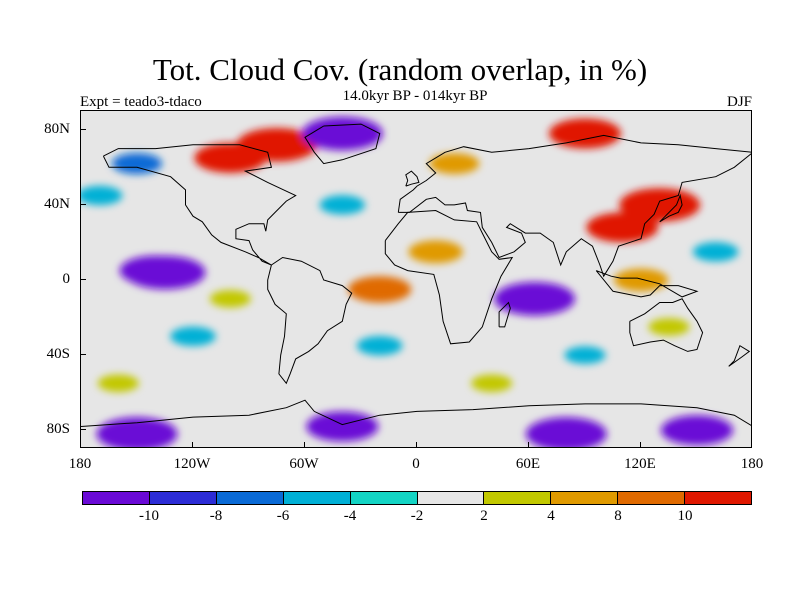  I want to click on anomaly-tropical-atlantic, so click(380, 289).